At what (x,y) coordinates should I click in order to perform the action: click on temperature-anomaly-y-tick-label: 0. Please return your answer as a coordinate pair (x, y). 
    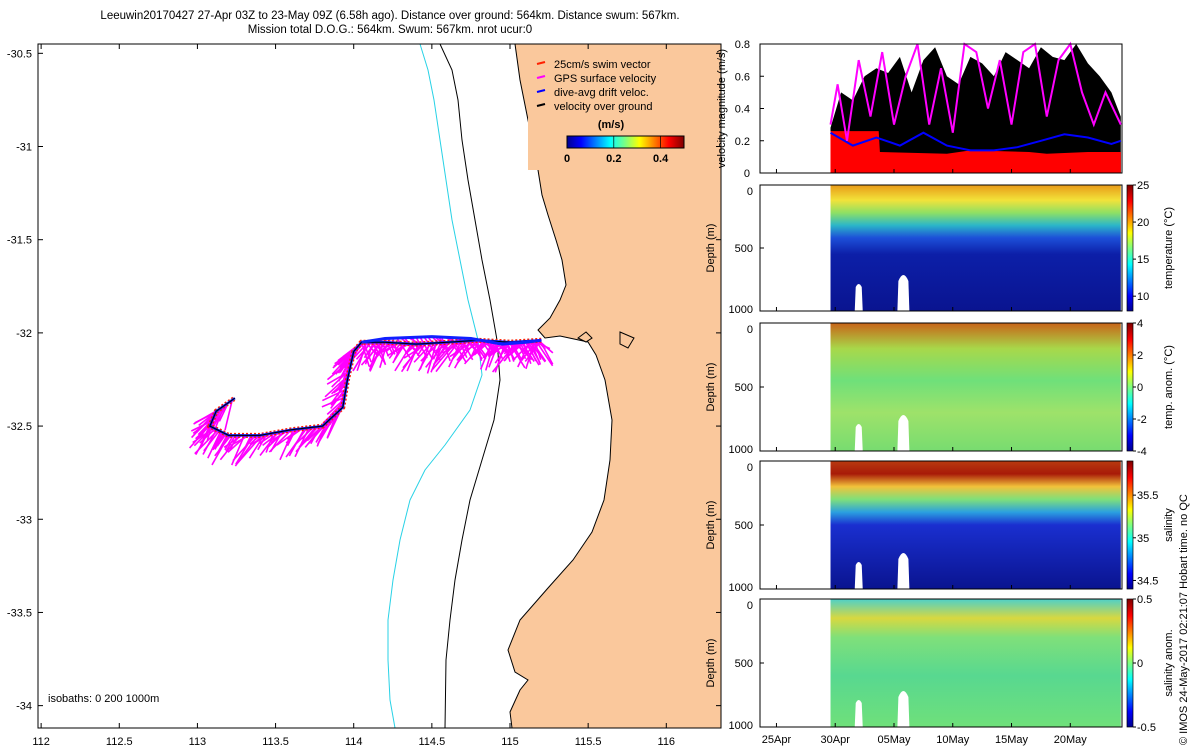
    Looking at the image, I should click on (750, 330).